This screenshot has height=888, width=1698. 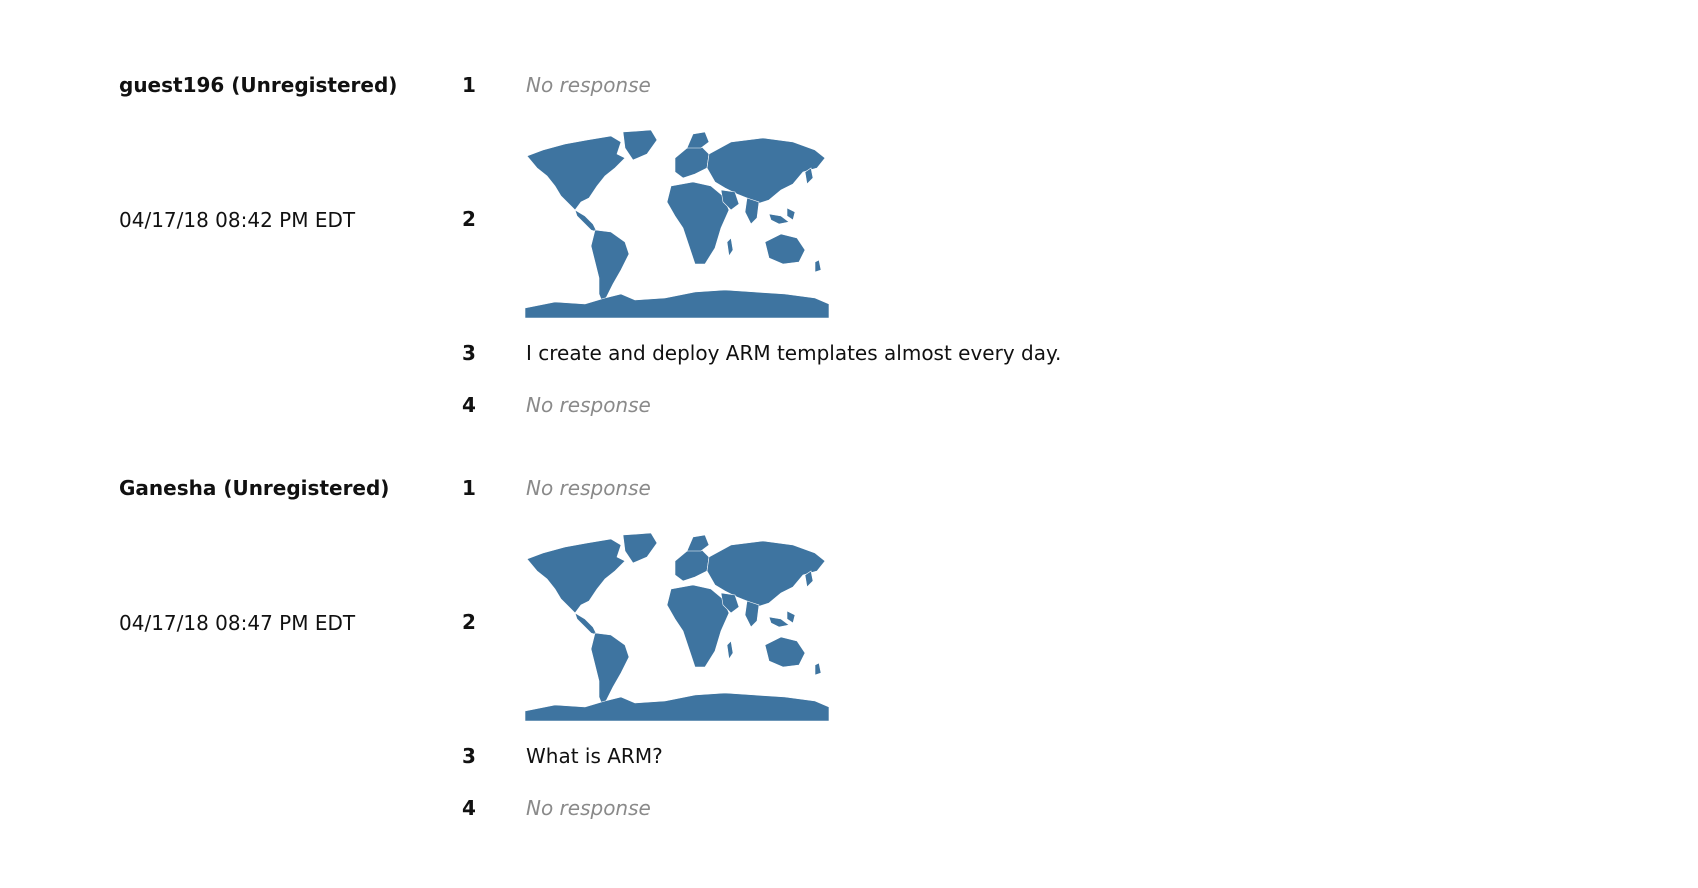 What do you see at coordinates (254, 488) in the screenshot?
I see `respondent-name: Ganesha (Unregistered)` at bounding box center [254, 488].